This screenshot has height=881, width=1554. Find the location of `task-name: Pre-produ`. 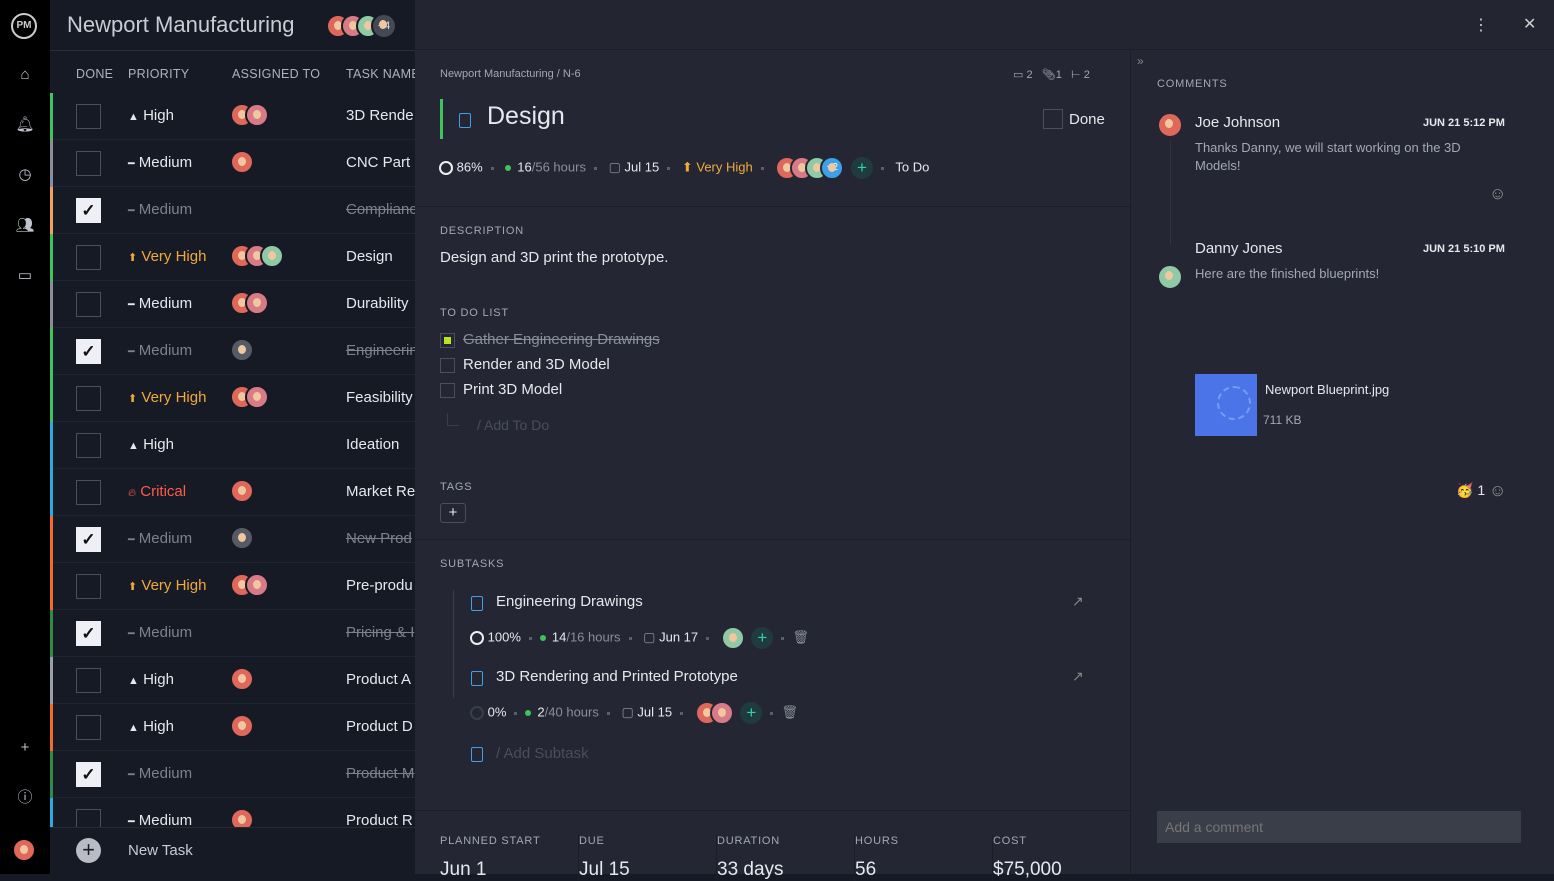

task-name: Pre-produ is located at coordinates (379, 585).